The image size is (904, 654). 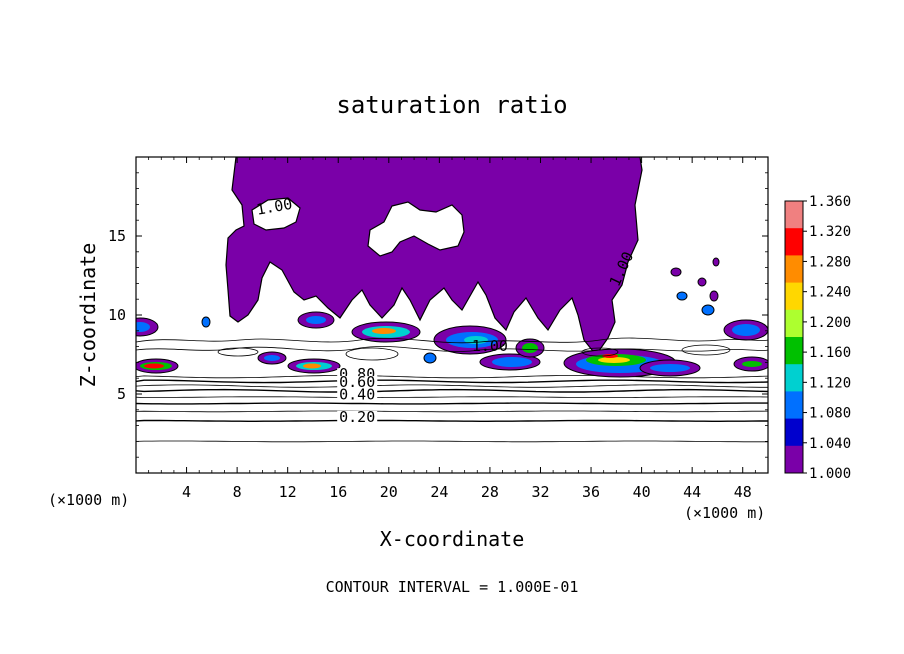 What do you see at coordinates (490, 492) in the screenshot?
I see `x-tick-label: 28` at bounding box center [490, 492].